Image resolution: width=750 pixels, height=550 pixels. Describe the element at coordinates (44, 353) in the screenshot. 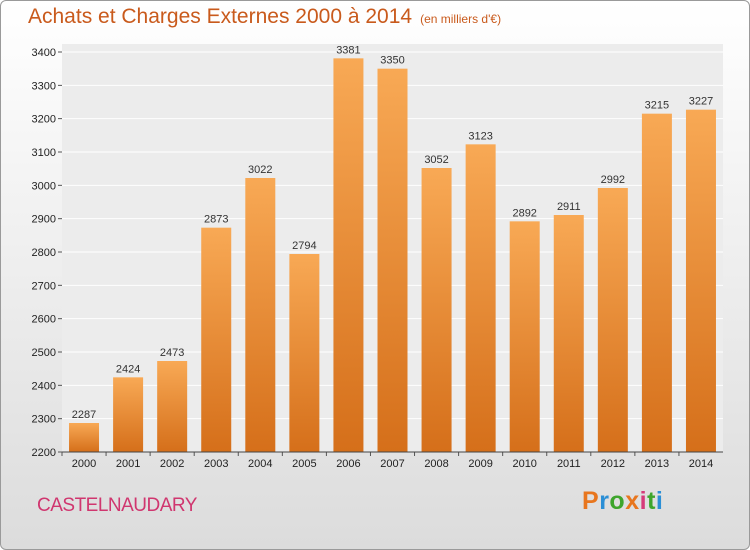

I see `y-tick-label: 2500` at that location.